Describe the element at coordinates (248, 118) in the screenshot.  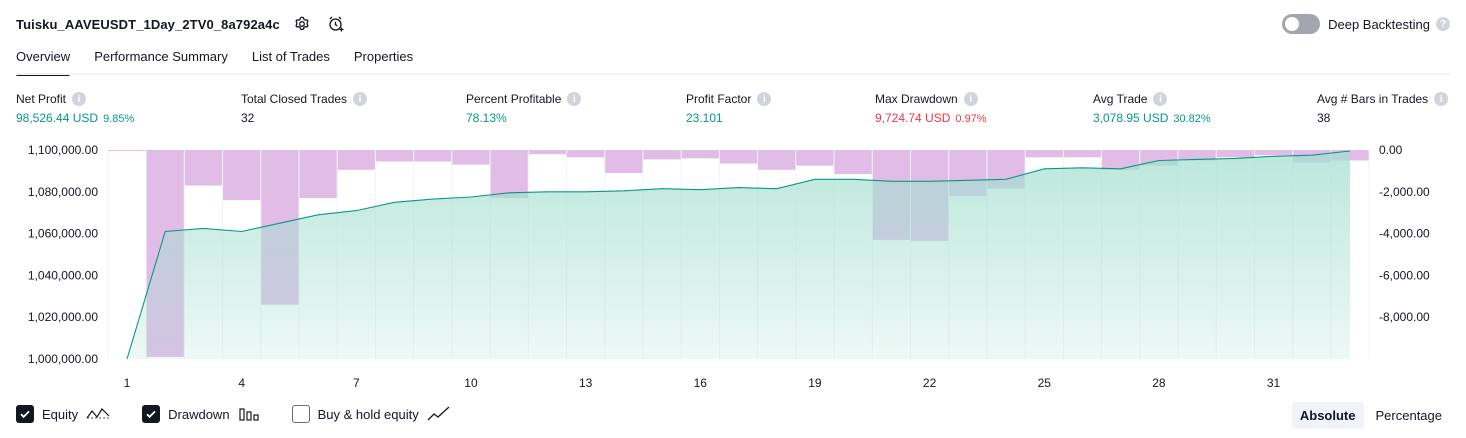
I see `metric-value: 32` at that location.